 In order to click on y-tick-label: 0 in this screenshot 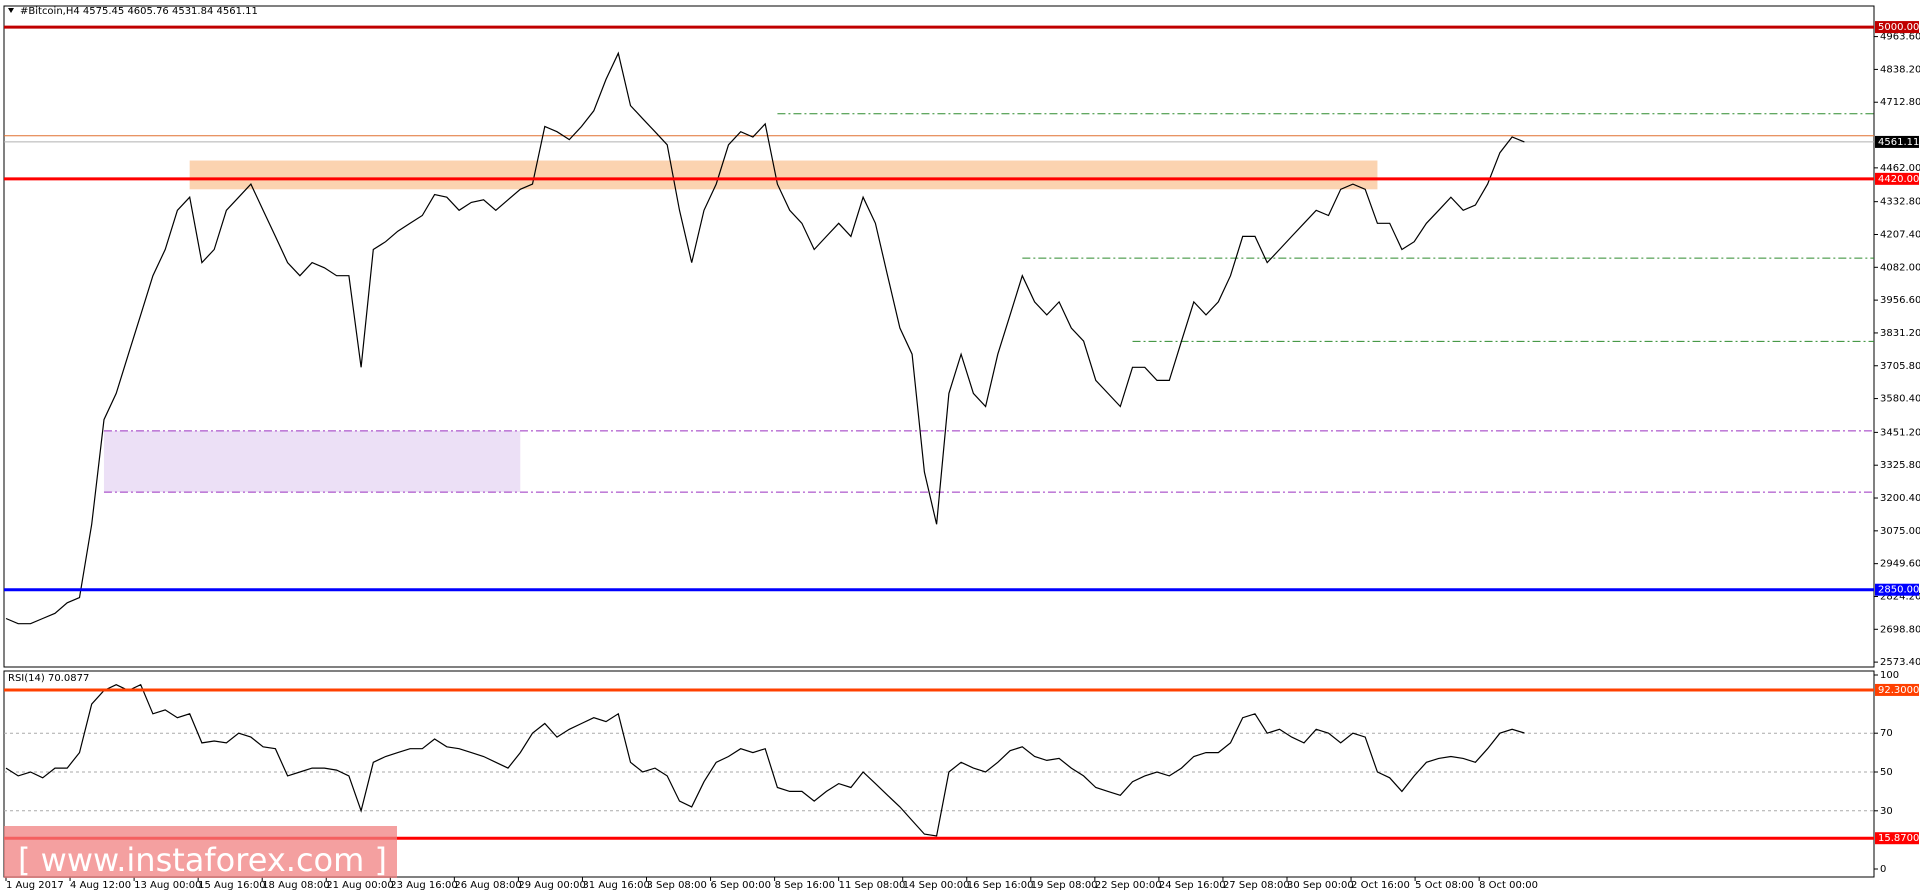, I will do `click(1883, 869)`.